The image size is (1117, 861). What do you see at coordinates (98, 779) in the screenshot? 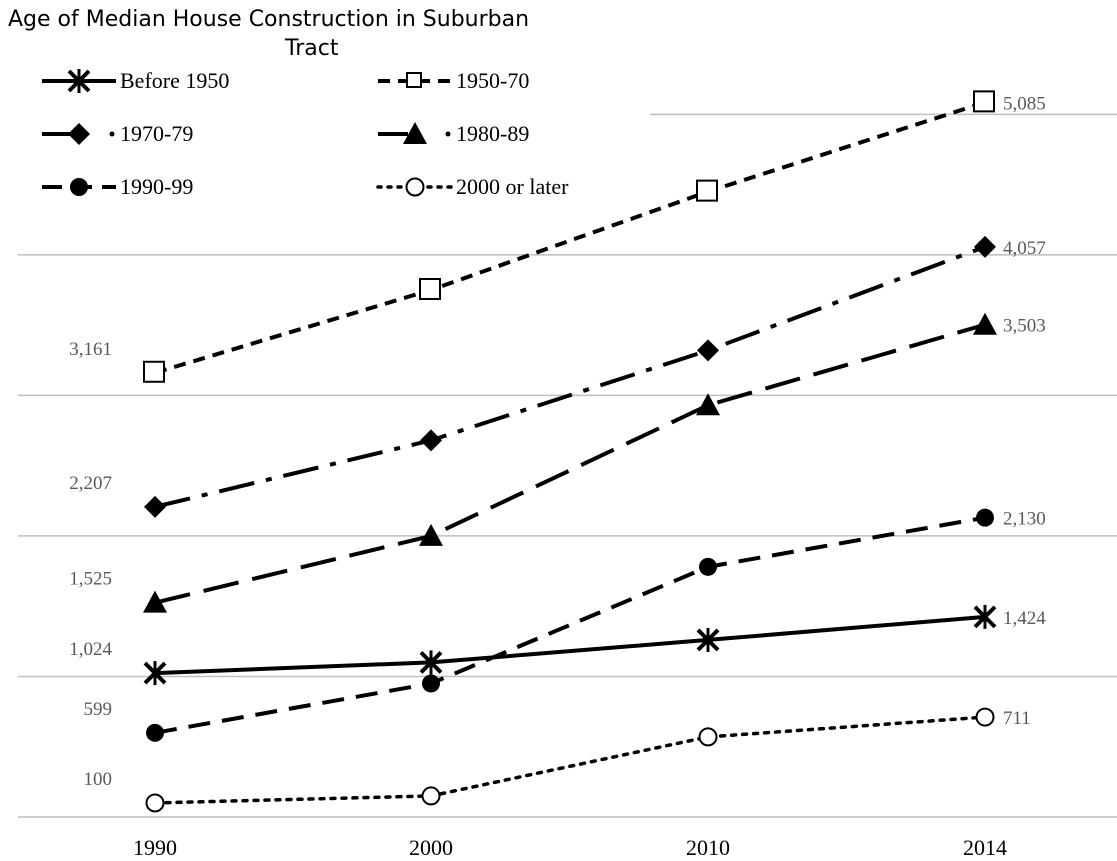
I see `data-label-5-0: 100` at bounding box center [98, 779].